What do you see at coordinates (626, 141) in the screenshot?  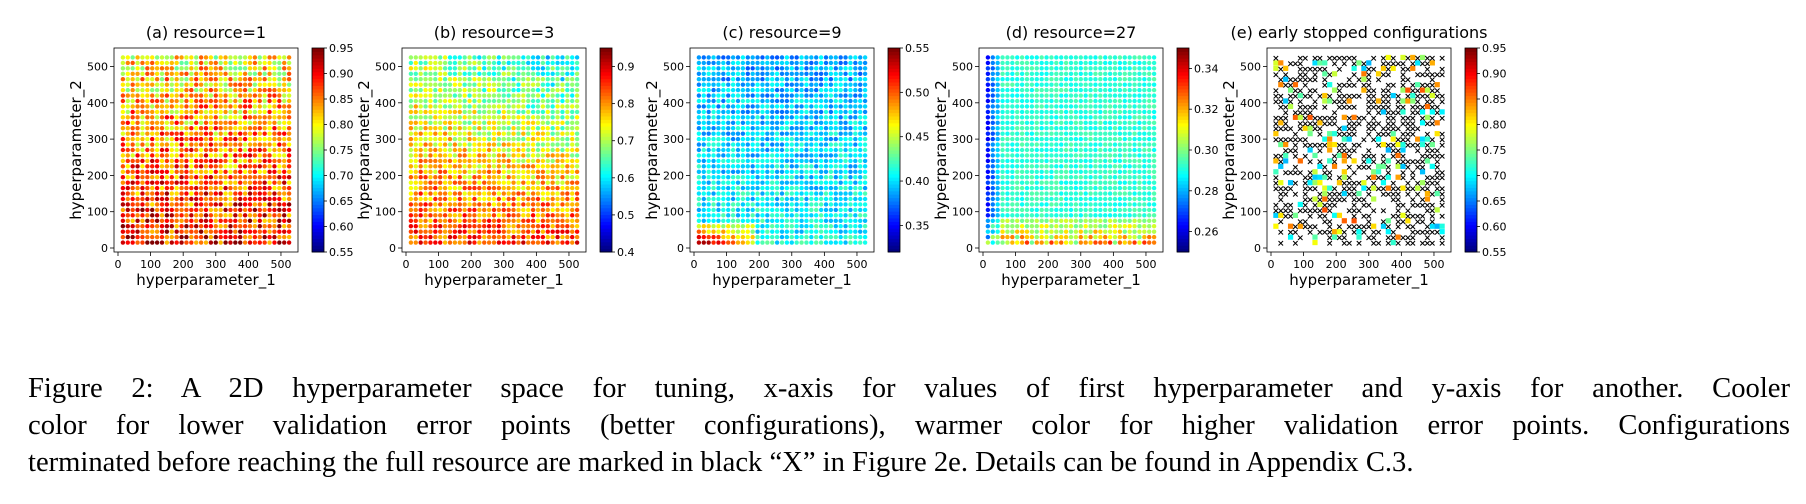 I see `colorbar-tick-label: 0.7` at bounding box center [626, 141].